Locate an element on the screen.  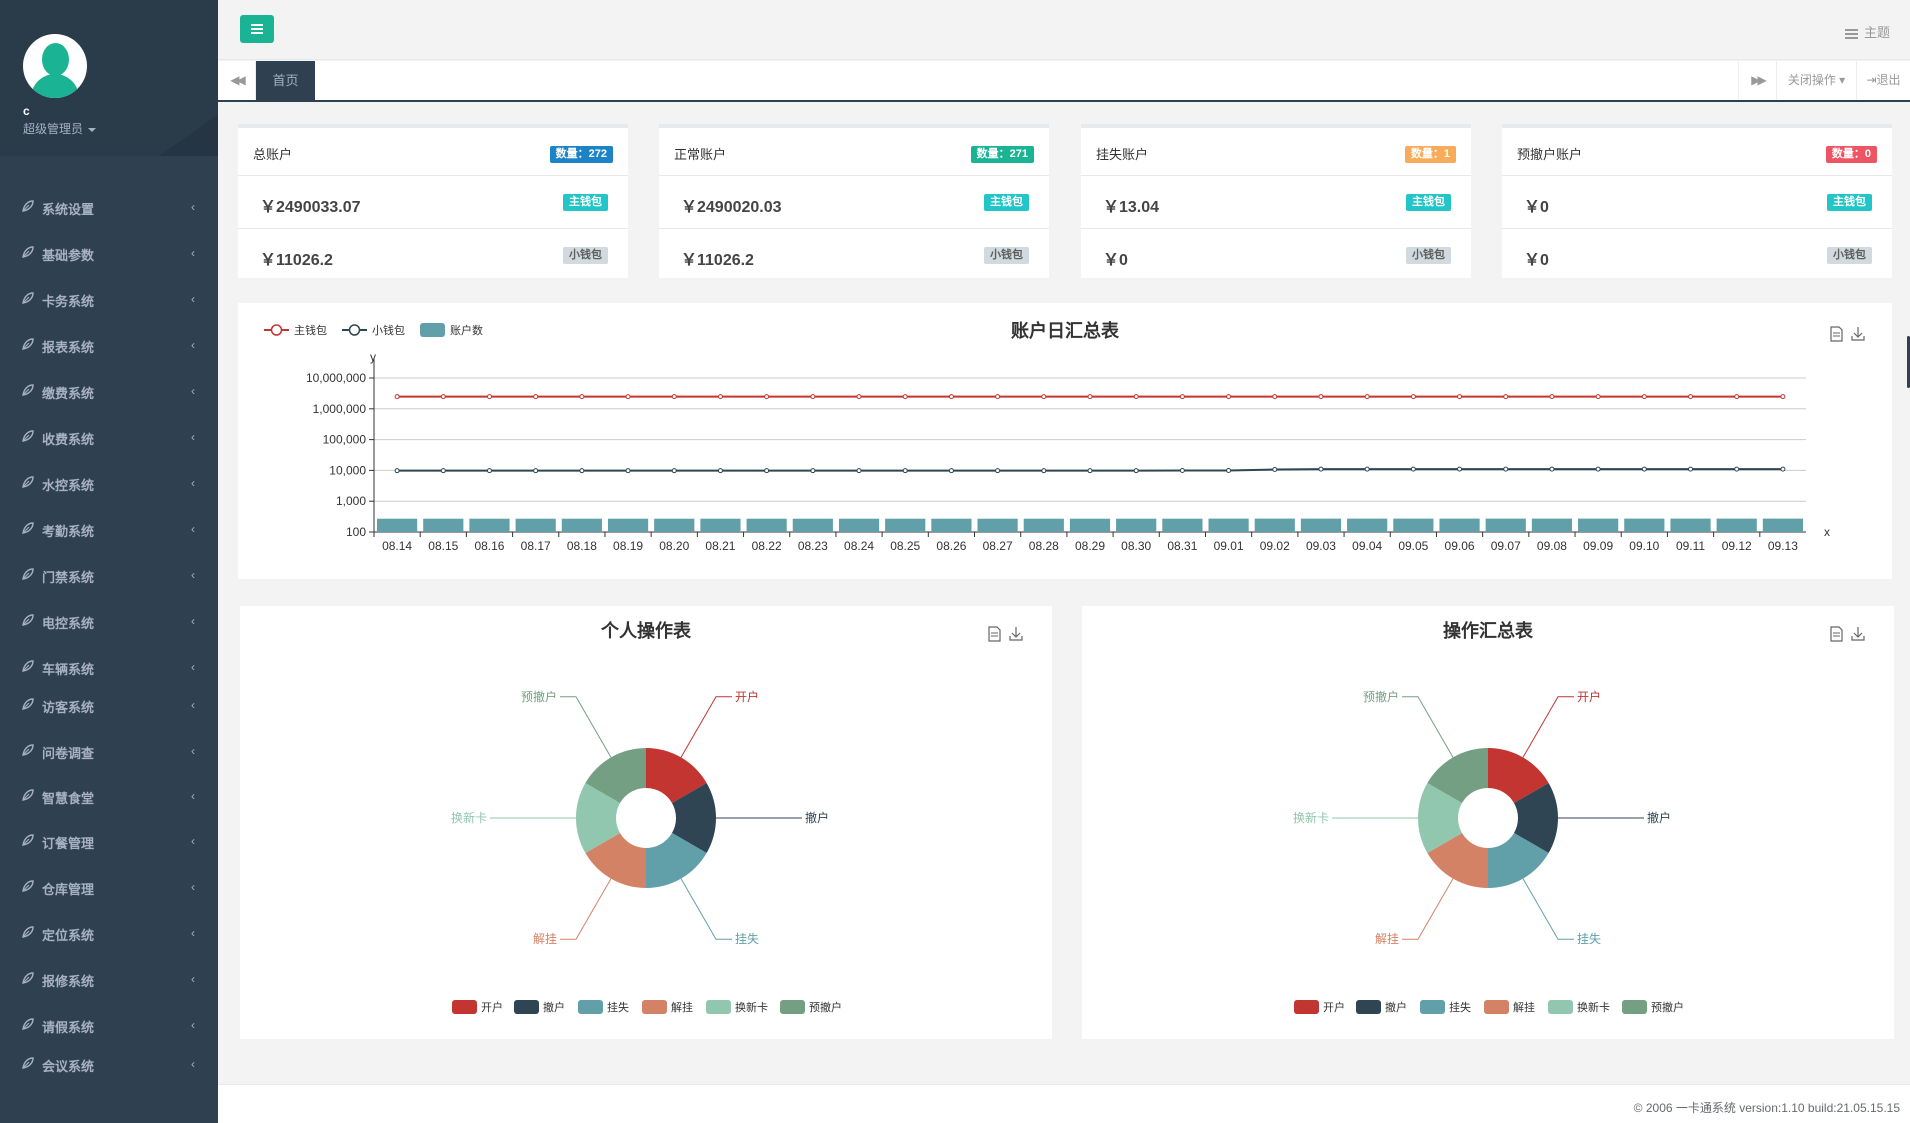
sidebar-item: 缴费系统 ‹ is located at coordinates (109, 391).